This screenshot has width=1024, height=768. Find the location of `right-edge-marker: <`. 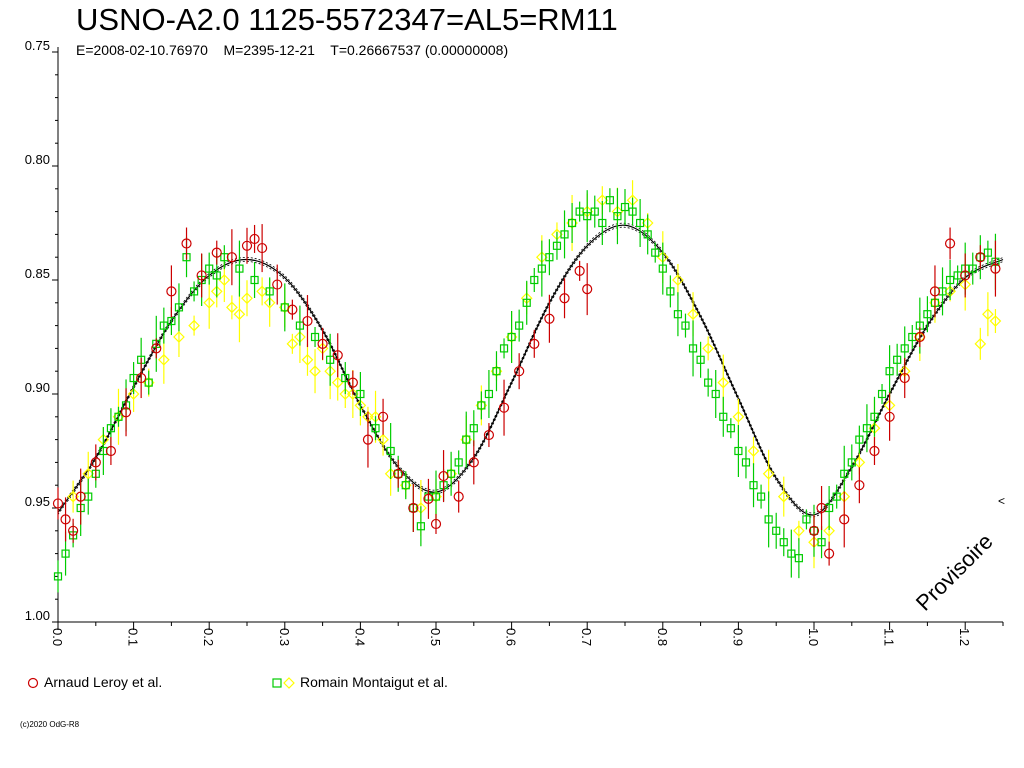

right-edge-marker: < is located at coordinates (1001, 501).